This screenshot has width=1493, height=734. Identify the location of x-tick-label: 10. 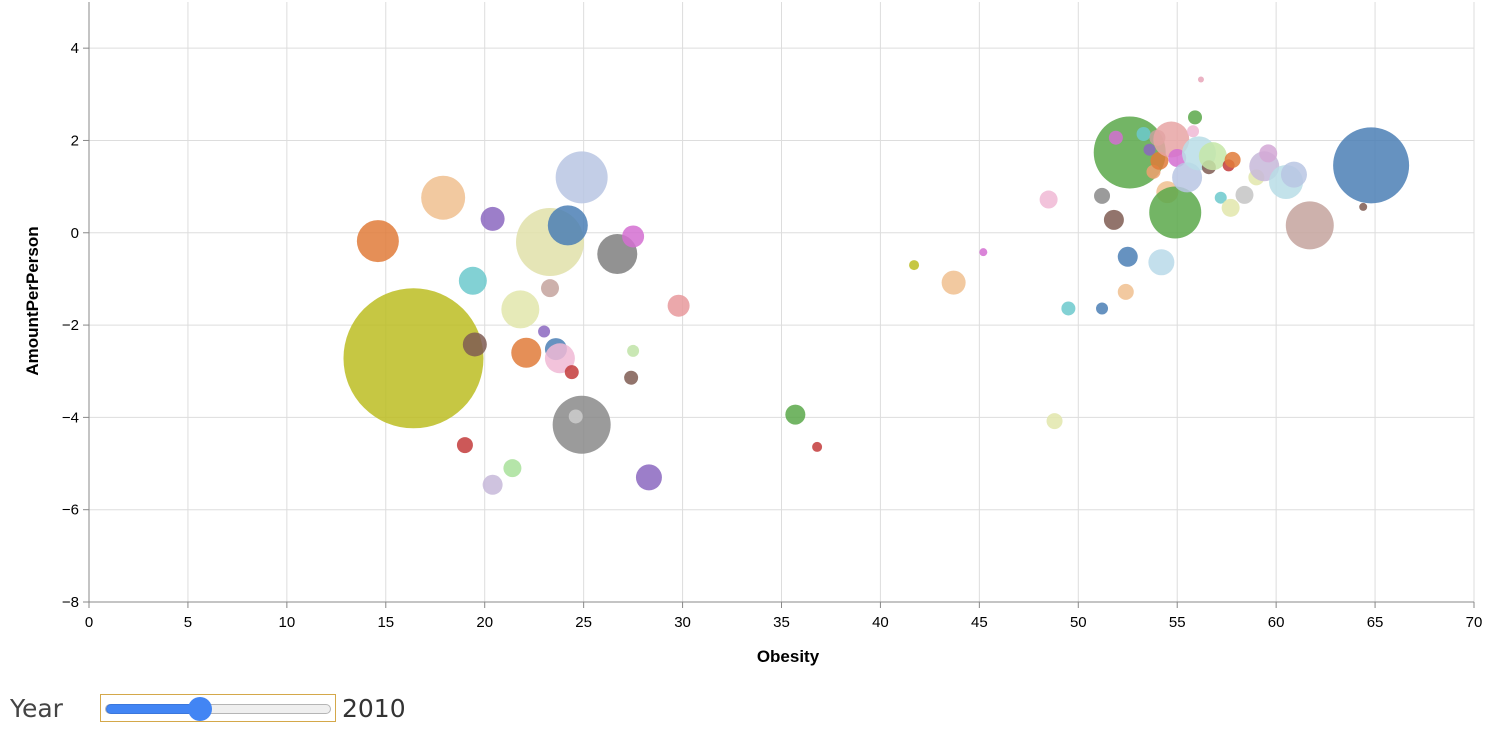
(287, 622).